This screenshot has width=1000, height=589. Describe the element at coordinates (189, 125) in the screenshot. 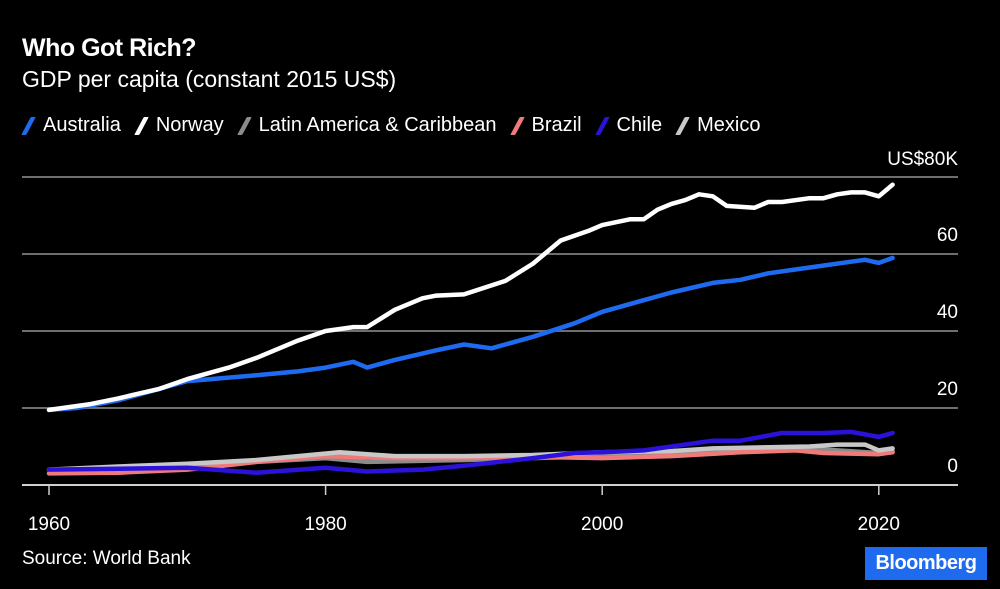

I see `legend-label: Norway` at that location.